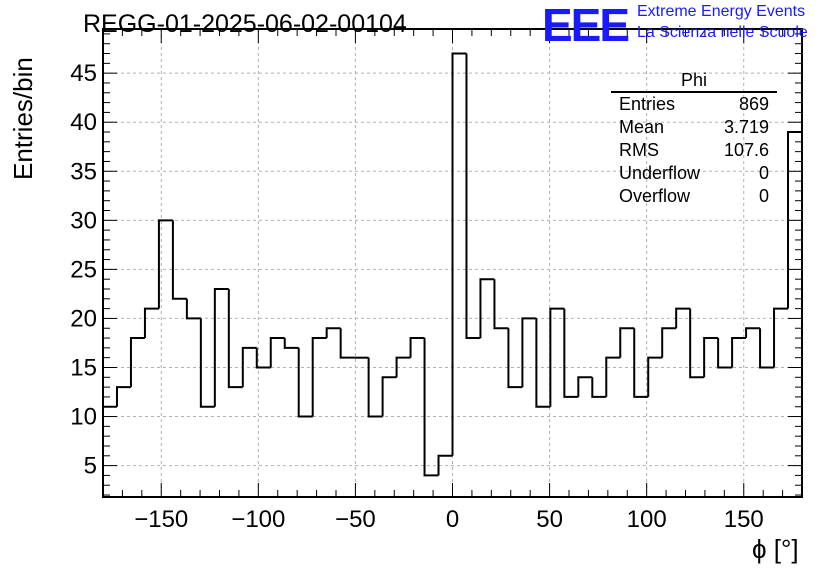  What do you see at coordinates (655, 196) in the screenshot?
I see `stats-label: Overflow` at bounding box center [655, 196].